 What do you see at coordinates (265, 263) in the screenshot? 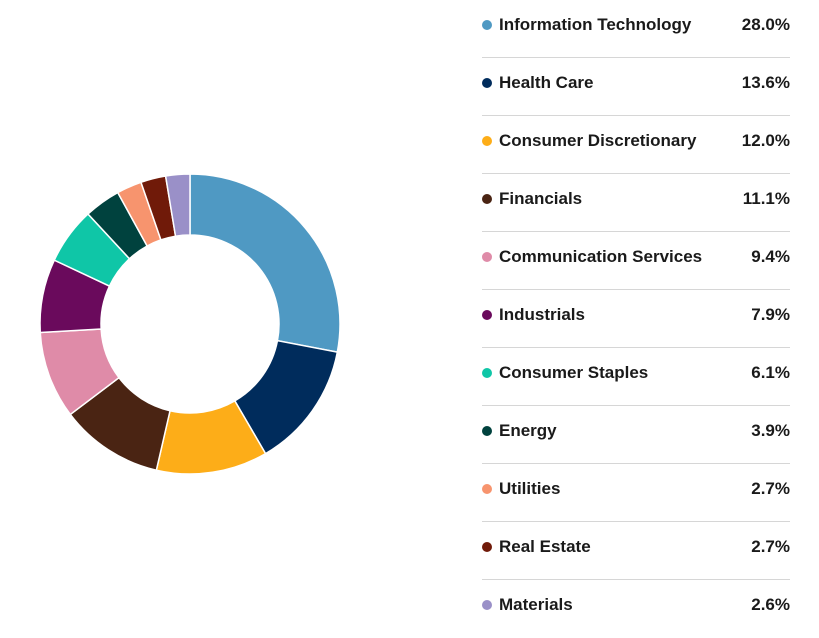
I see `donut-slice-information-technology` at bounding box center [265, 263].